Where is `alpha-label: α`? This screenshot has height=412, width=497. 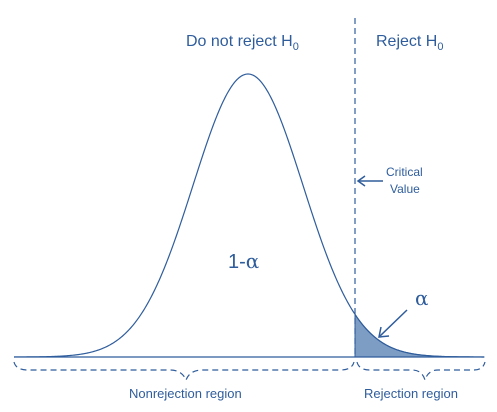 alpha-label: α is located at coordinates (422, 298).